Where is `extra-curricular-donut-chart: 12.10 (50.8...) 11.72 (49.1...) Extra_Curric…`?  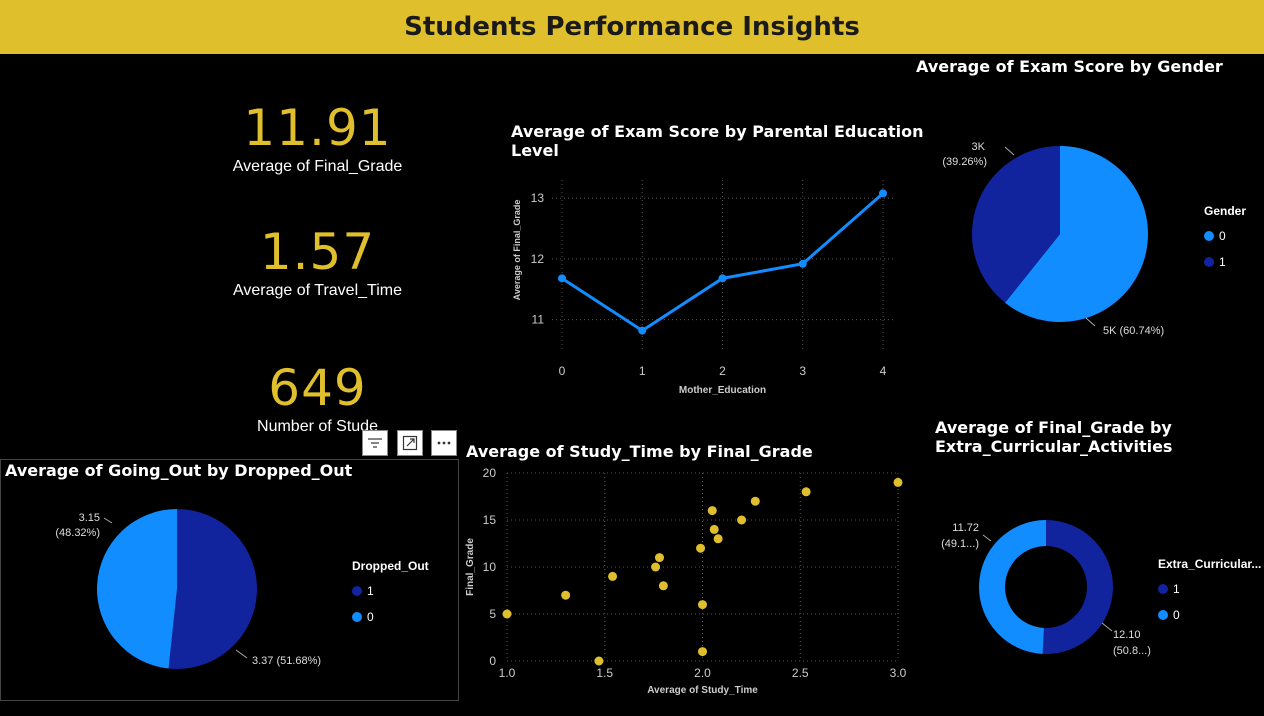
extra-curricular-donut-chart: 12.10 (50.8...) 11.72 (49.1...) Extra_Curric… is located at coordinates (1097, 590).